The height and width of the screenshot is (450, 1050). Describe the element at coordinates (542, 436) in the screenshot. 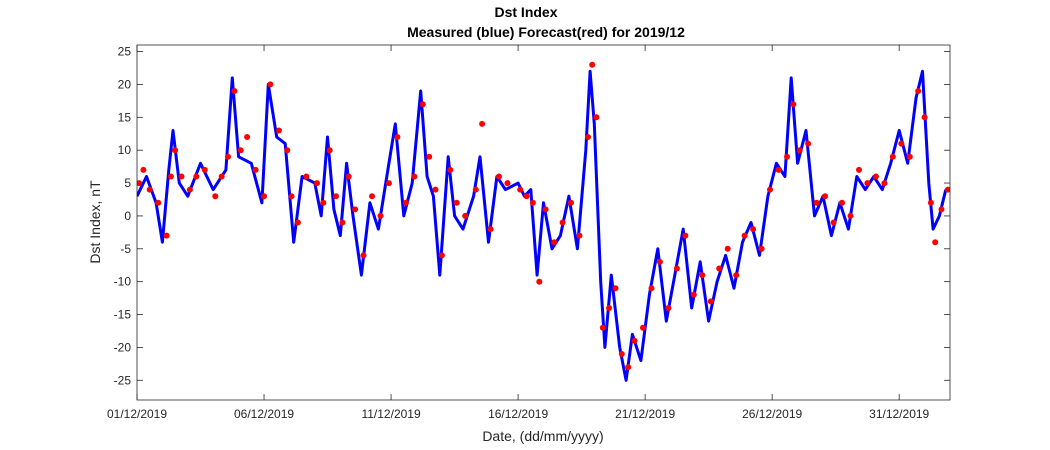

I see `x-axis-label: Date, (dd/mm/yyyy)` at that location.